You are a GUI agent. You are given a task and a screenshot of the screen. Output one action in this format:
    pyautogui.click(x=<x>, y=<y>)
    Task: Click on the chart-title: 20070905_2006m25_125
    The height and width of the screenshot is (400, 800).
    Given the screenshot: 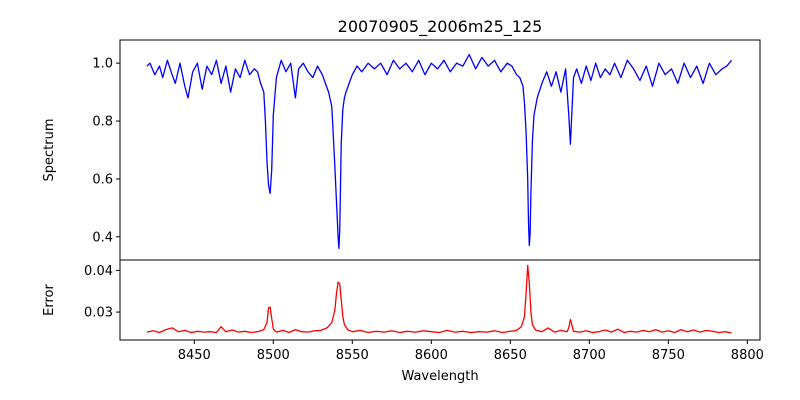 What is the action you would take?
    pyautogui.click(x=440, y=27)
    